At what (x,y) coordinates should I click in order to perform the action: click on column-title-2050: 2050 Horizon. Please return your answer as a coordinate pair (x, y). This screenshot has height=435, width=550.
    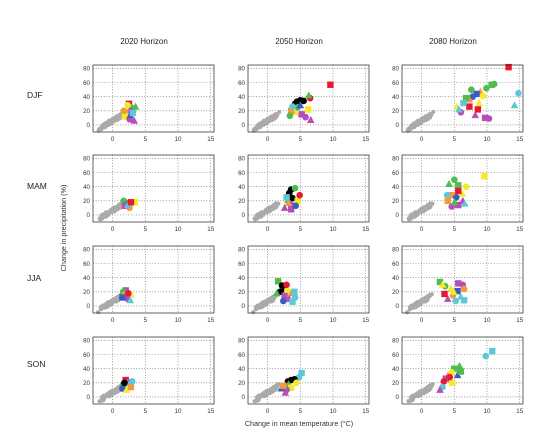
    Looking at the image, I should click on (299, 41).